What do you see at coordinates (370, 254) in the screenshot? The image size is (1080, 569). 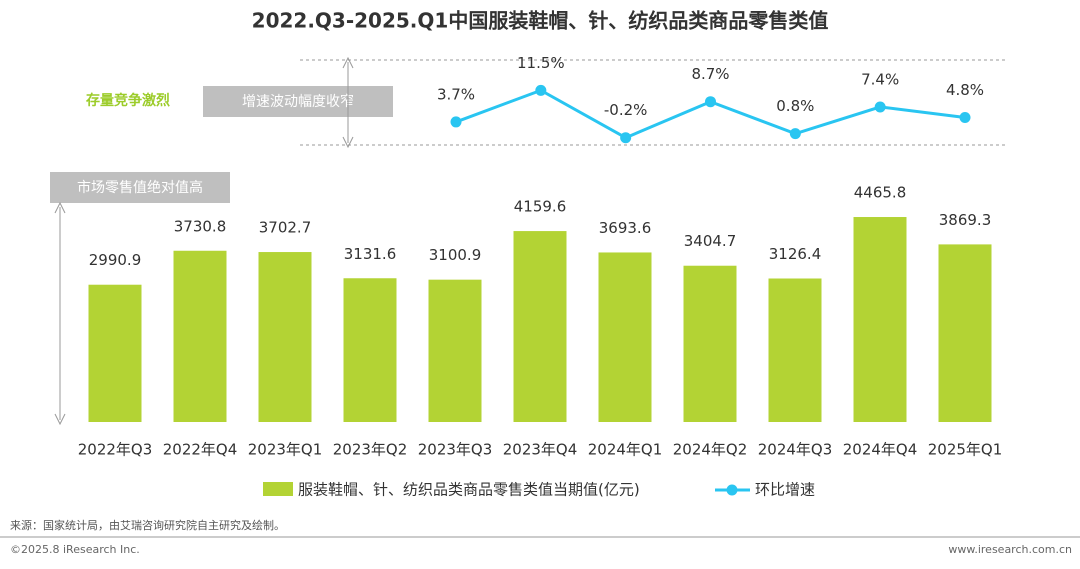 I see `data-label: 3131.6` at bounding box center [370, 254].